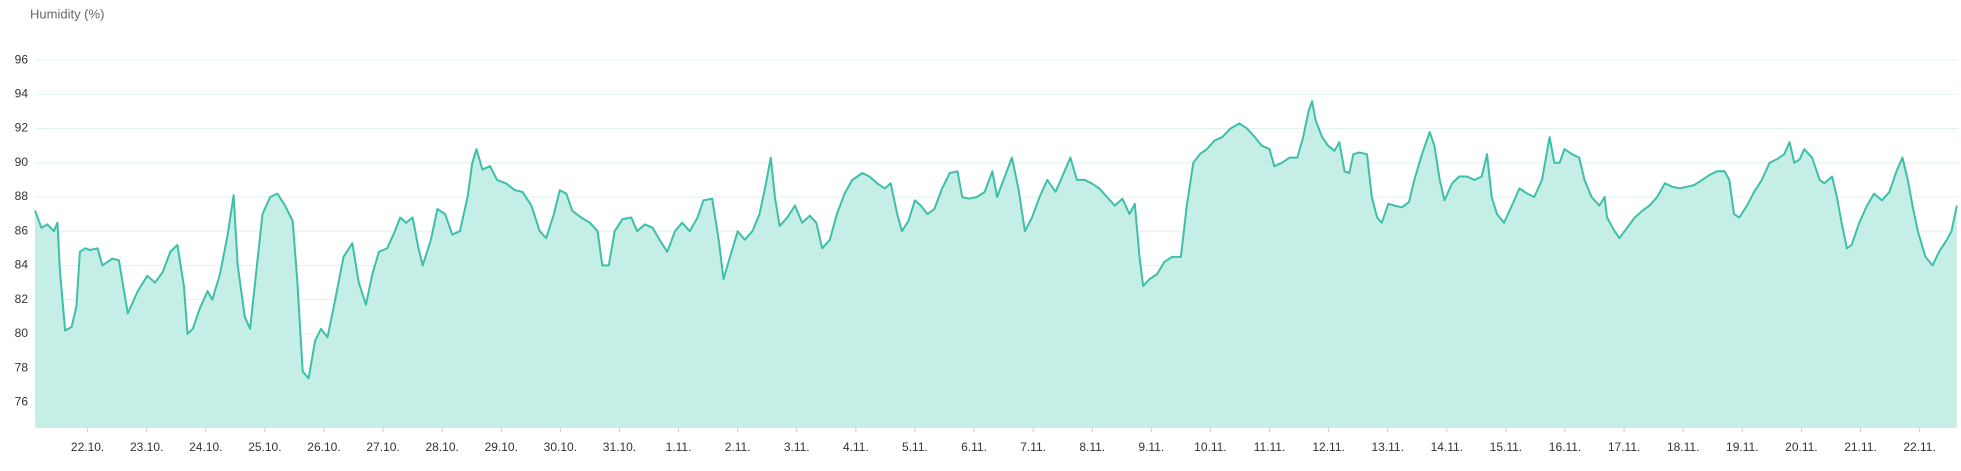 The image size is (1961, 471). What do you see at coordinates (619, 447) in the screenshot?
I see `x-tick-label: 31.10.` at bounding box center [619, 447].